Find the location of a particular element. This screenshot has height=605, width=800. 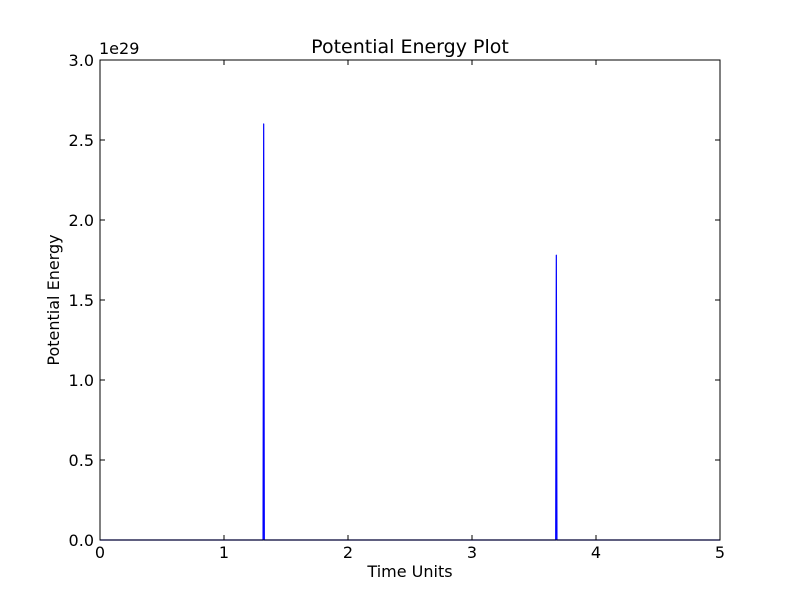

y-tick-label: 0.5 is located at coordinates (81, 460).